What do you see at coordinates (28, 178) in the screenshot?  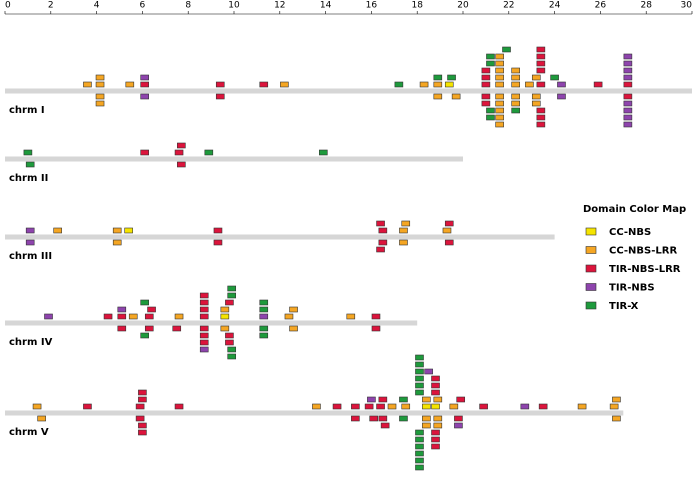 I see `chromosome-label: chrm II` at bounding box center [28, 178].